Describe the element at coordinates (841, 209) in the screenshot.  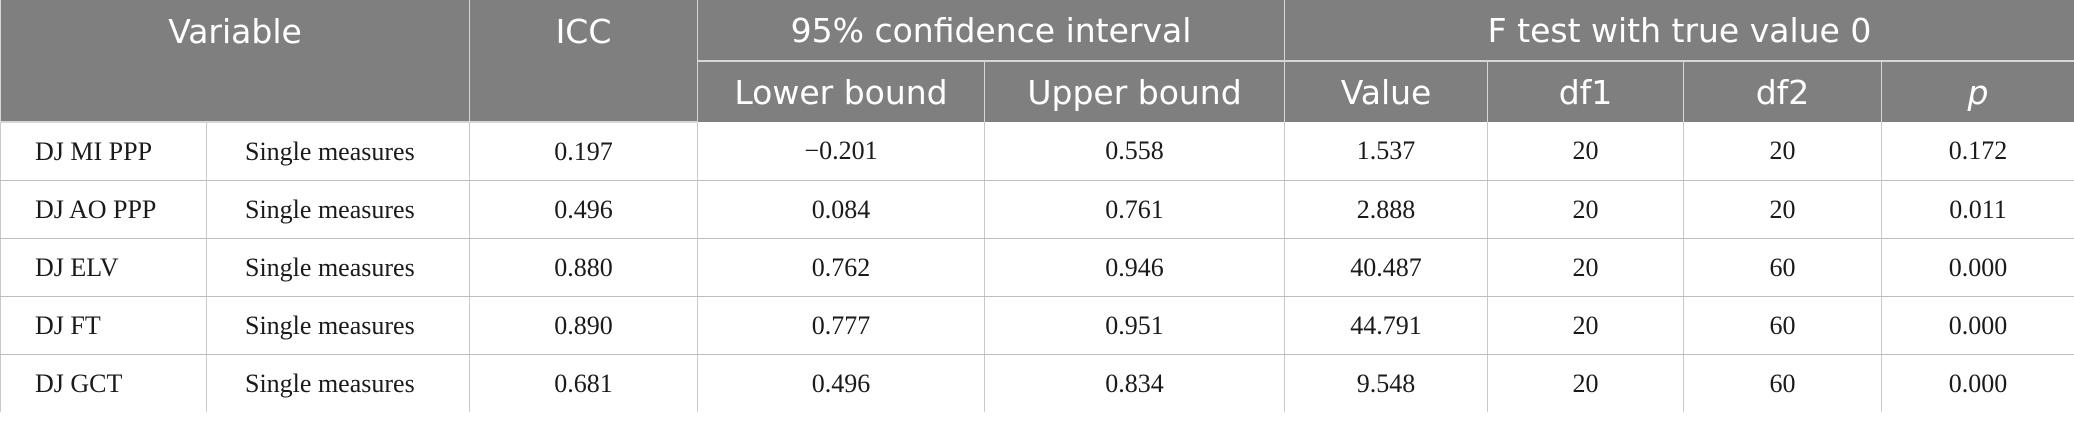
I see `cell-lower-bound: 0.084` at that location.